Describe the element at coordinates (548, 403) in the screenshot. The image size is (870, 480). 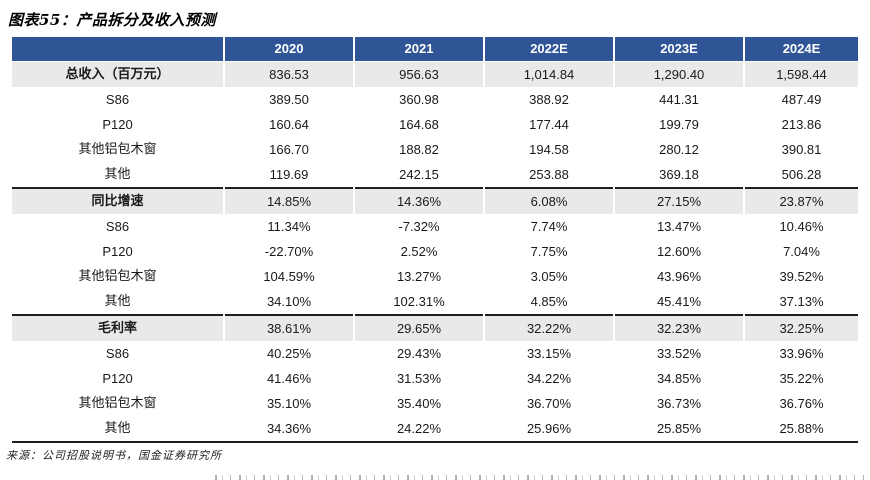
I see `value-cell: 36.70%` at that location.